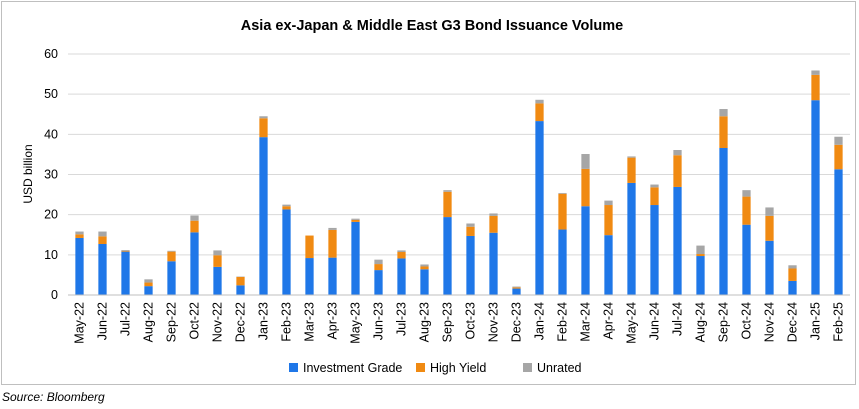 This screenshot has height=409, width=859. Describe the element at coordinates (356, 323) in the screenshot. I see `x-tick-label: May-23` at that location.